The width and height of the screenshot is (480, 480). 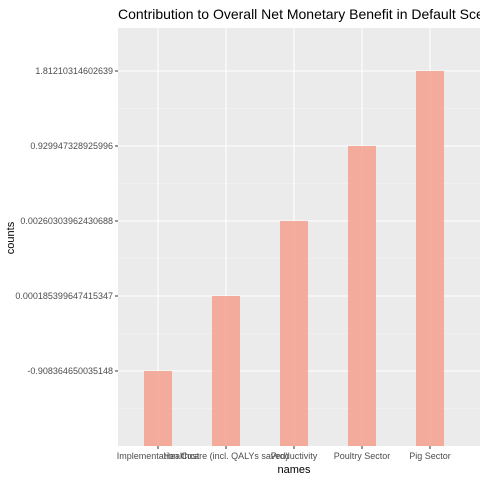 What do you see at coordinates (158, 456) in the screenshot?
I see `x-tick-label: Implementation Cost` at bounding box center [158, 456].